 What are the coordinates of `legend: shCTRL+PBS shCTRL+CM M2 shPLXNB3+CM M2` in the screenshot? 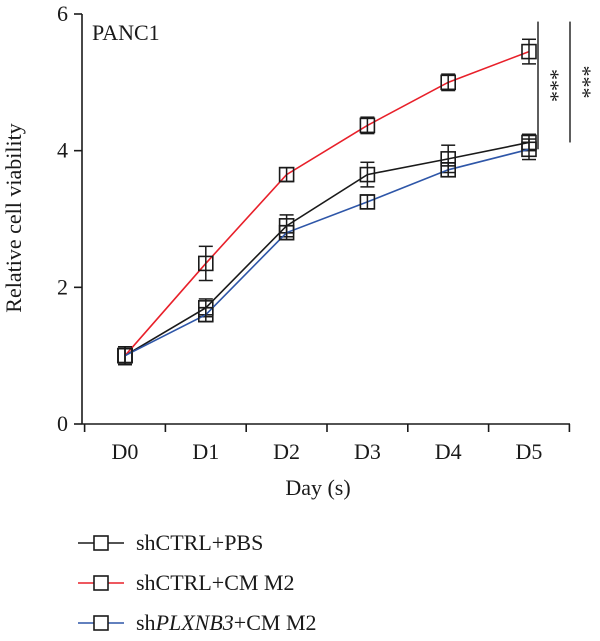 It's located at (197, 582).